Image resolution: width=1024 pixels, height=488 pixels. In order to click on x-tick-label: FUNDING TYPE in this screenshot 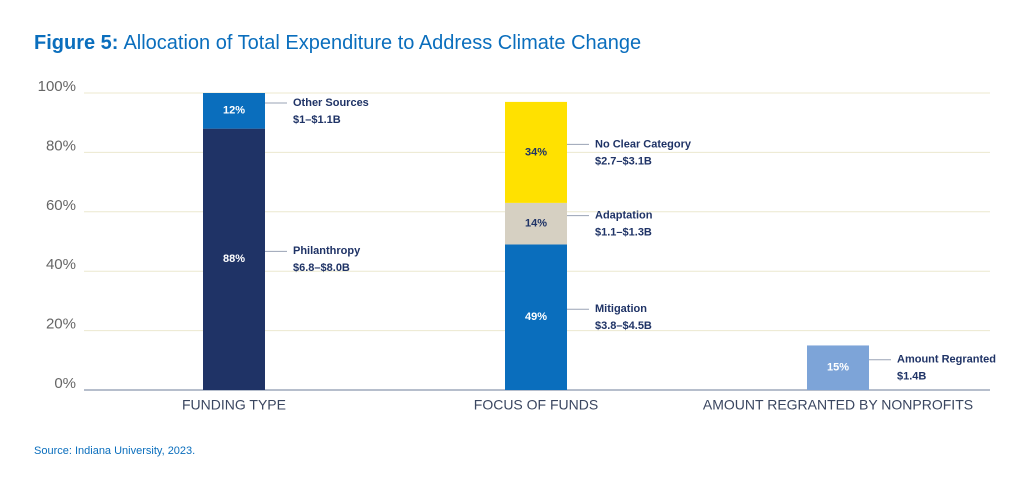, I will do `click(234, 405)`.